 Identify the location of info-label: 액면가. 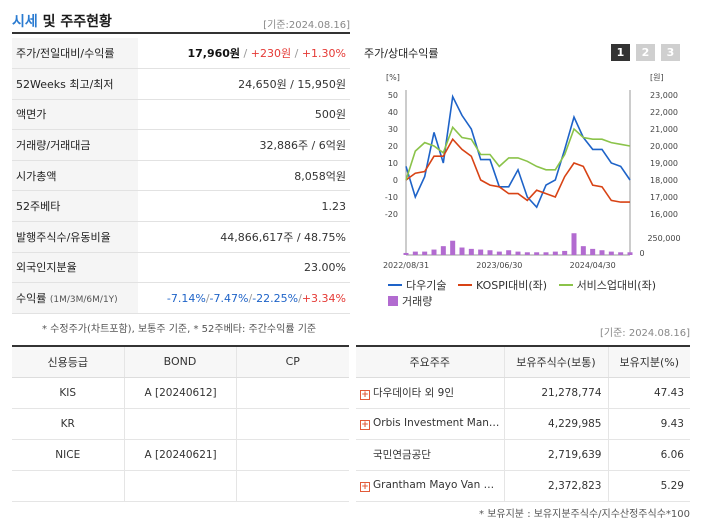
(75, 115).